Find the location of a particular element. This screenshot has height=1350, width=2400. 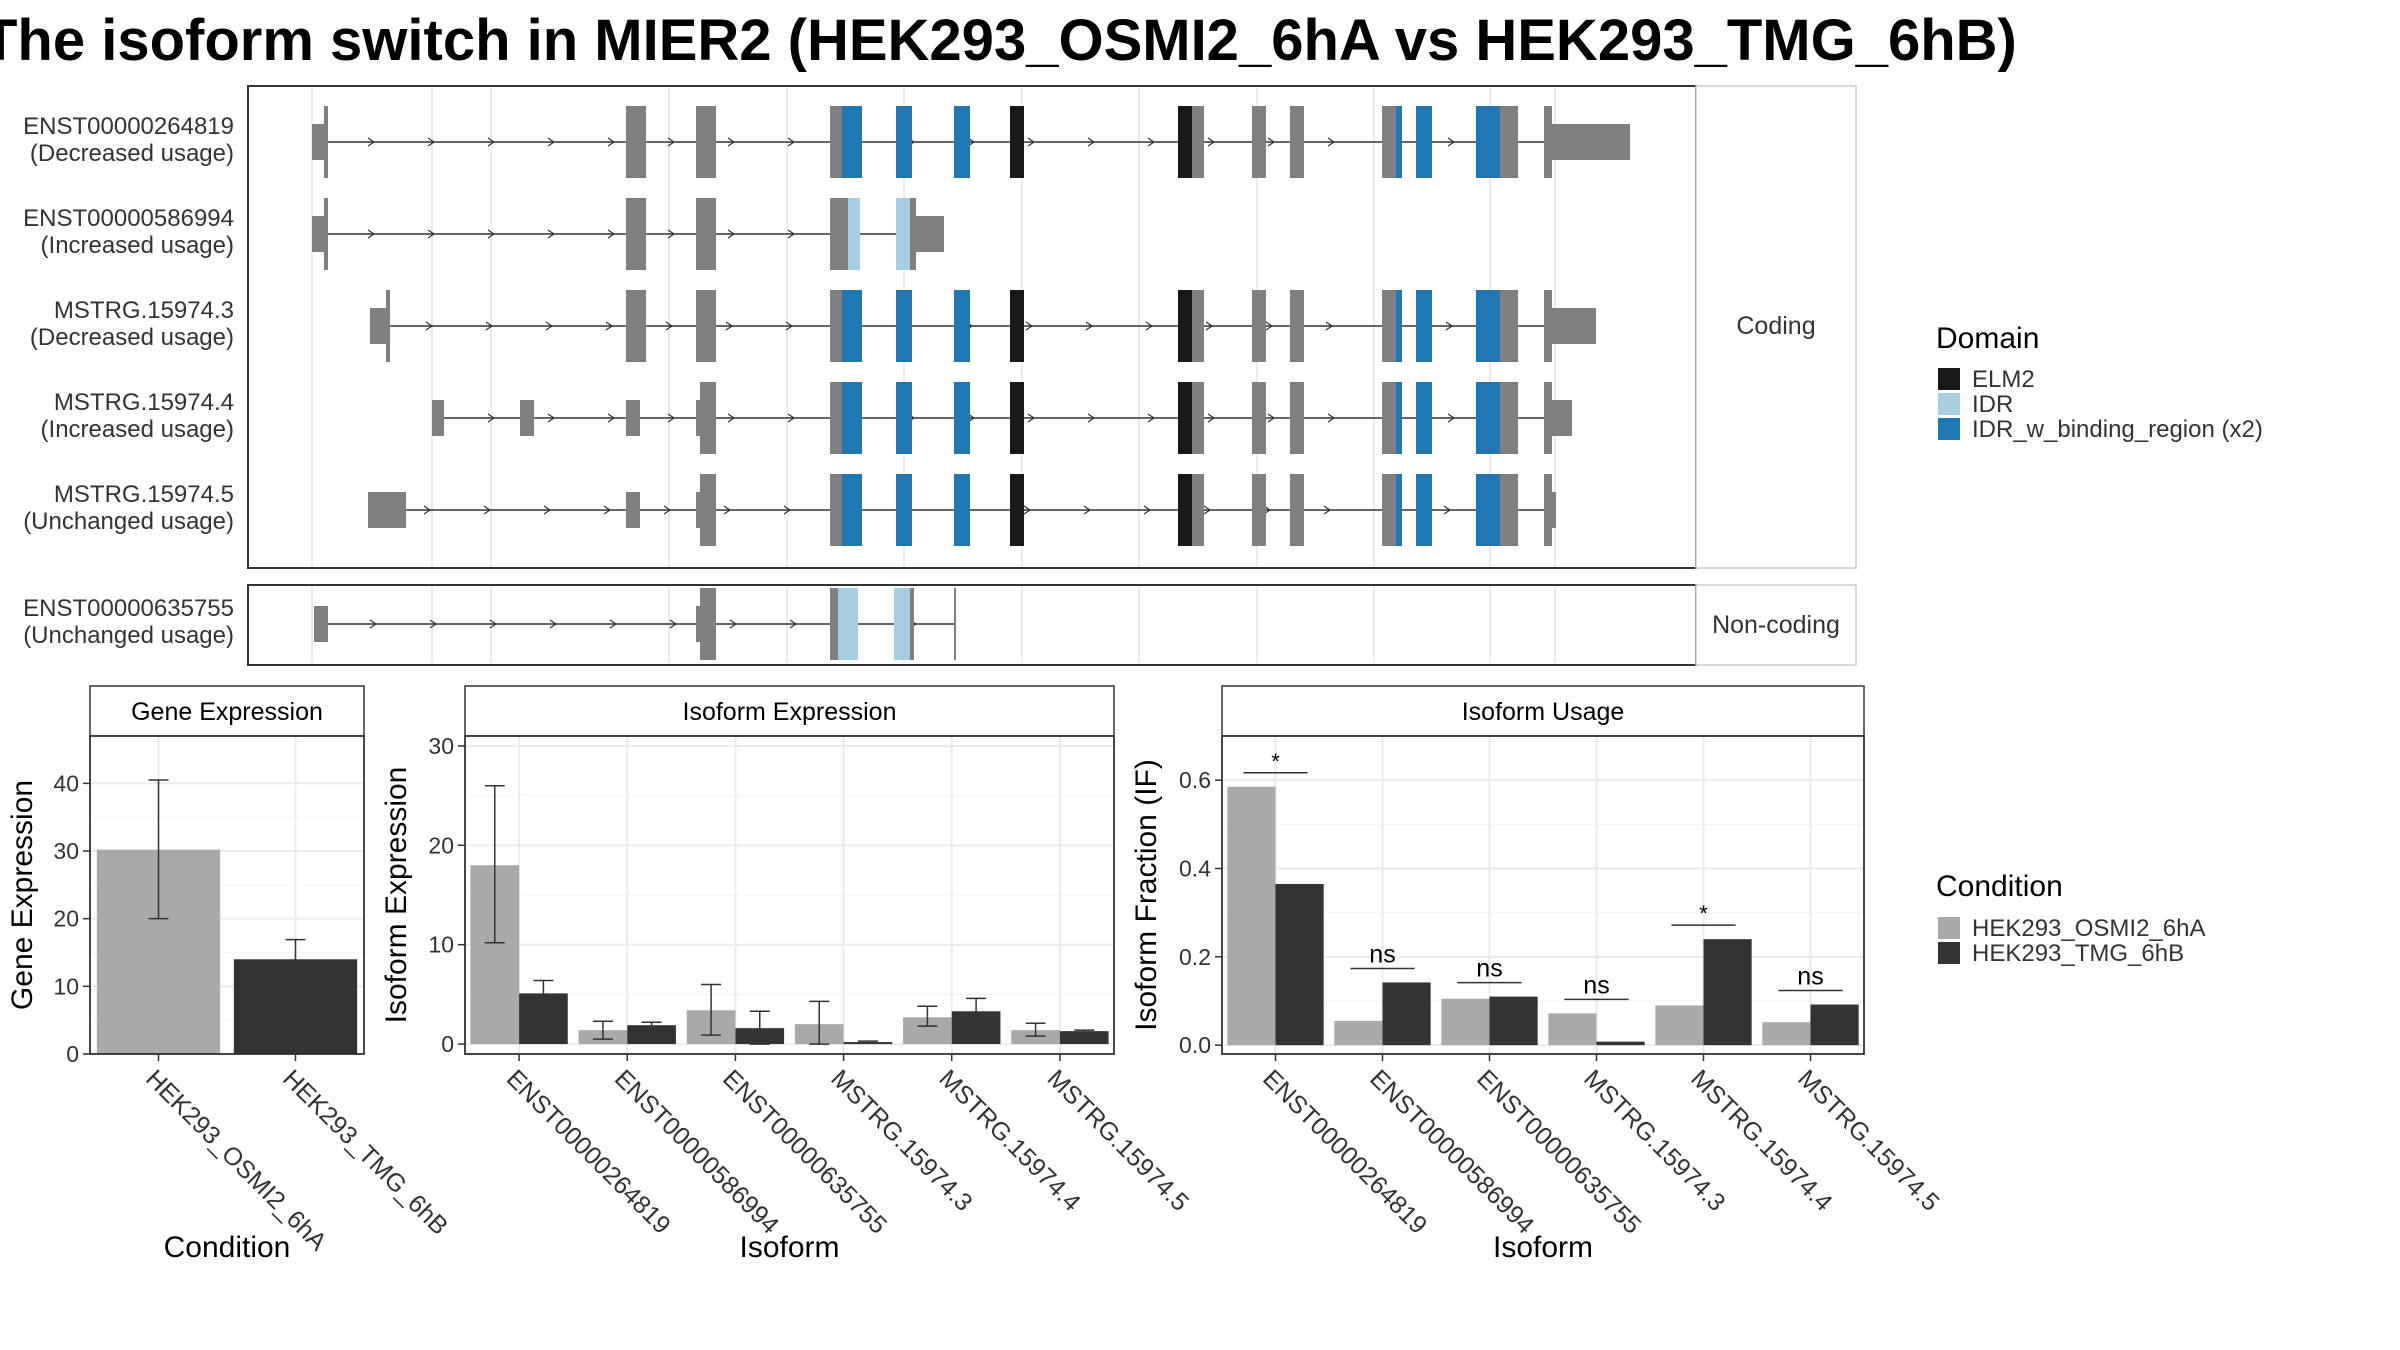

y-tick-label: 20 is located at coordinates (441, 845).